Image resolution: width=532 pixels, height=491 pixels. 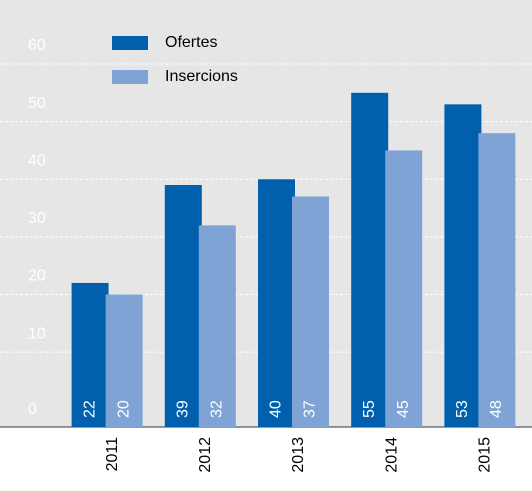 What do you see at coordinates (205, 455) in the screenshot?
I see `x-tick-label: 2012` at bounding box center [205, 455].